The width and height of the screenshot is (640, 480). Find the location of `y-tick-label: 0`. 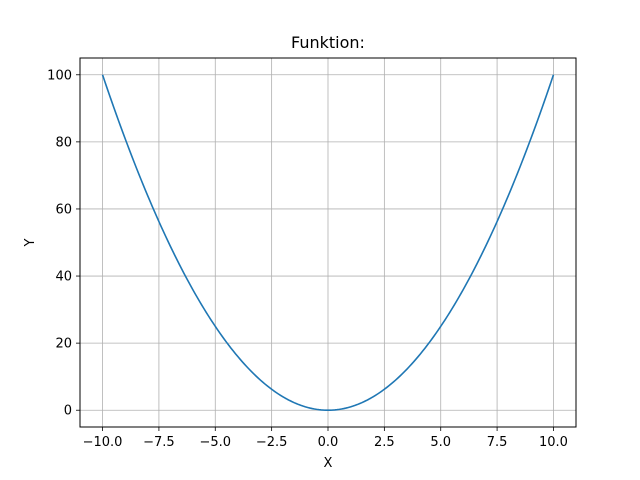

y-tick-label: 0 is located at coordinates (68, 411).